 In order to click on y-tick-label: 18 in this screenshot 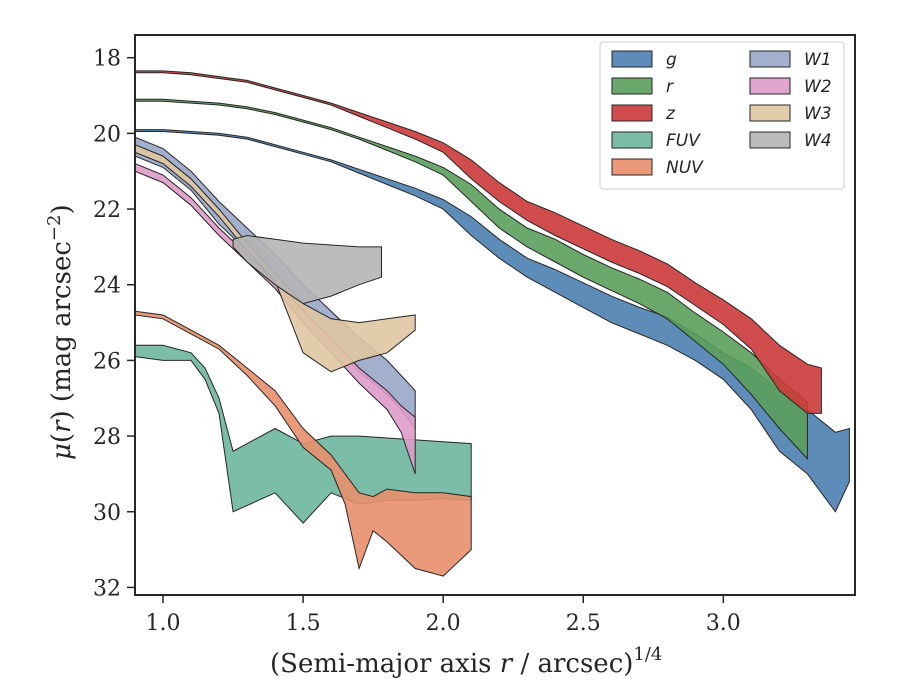, I will do `click(107, 59)`.